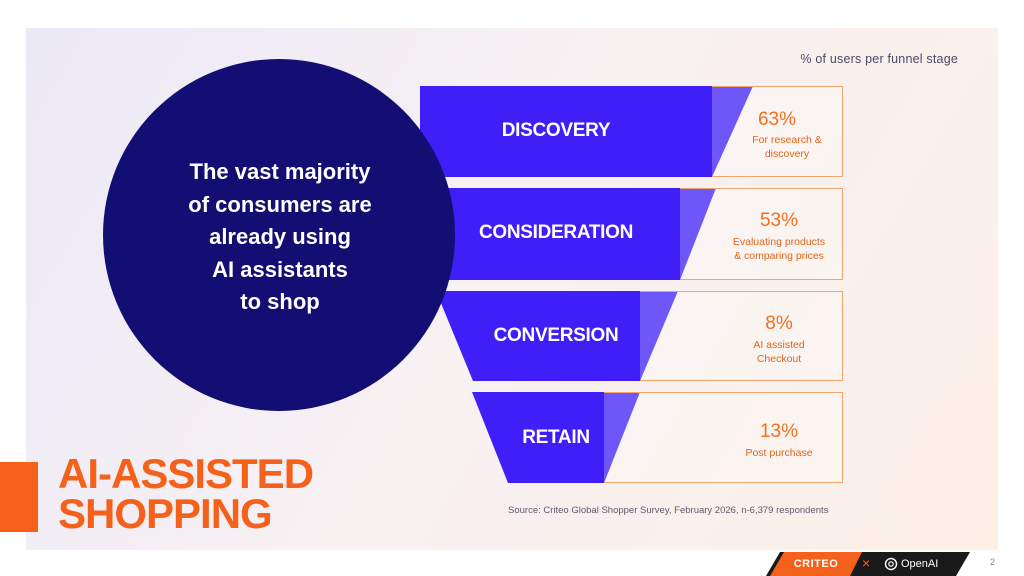 This screenshot has width=1024, height=576. I want to click on stat-desc-line: AI assisted, so click(779, 345).